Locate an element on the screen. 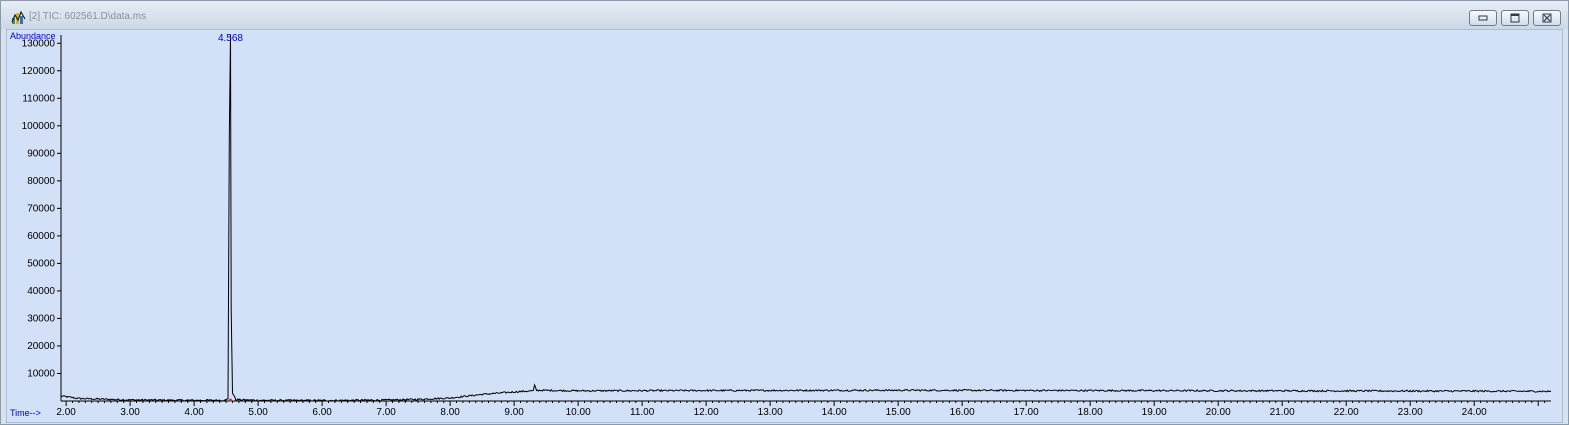  x-tick-label: 10.00 is located at coordinates (578, 412).